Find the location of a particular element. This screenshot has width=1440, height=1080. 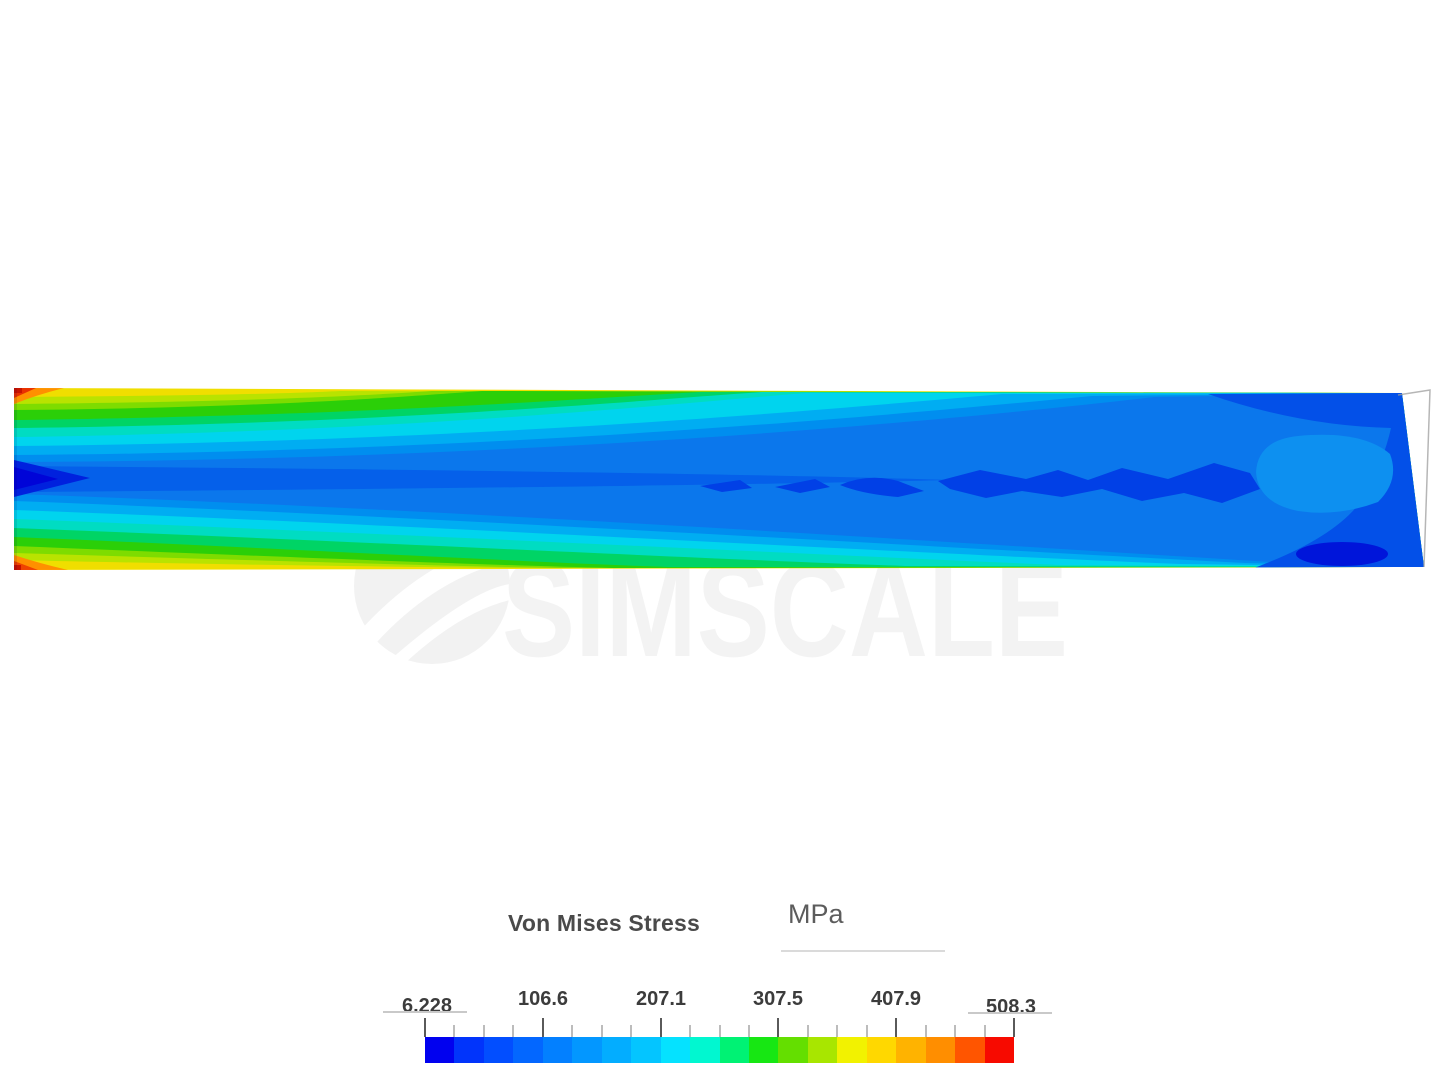

fixed-end-face-shading is located at coordinates (15, 479).